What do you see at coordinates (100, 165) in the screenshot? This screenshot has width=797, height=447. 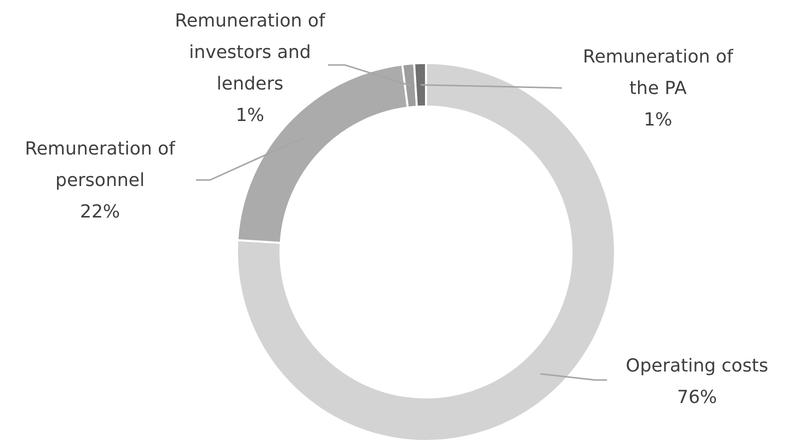 I see `slice-label: Remuneration of personnel` at bounding box center [100, 165].